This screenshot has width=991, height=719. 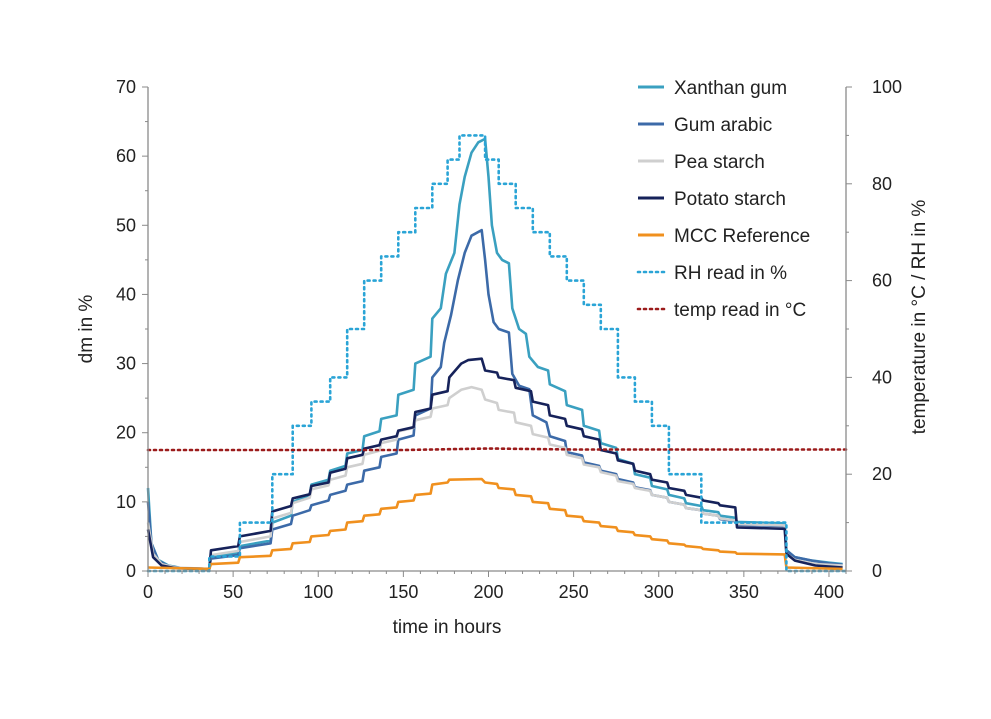 What do you see at coordinates (131, 571) in the screenshot?
I see `y-tick-label: 0` at bounding box center [131, 571].